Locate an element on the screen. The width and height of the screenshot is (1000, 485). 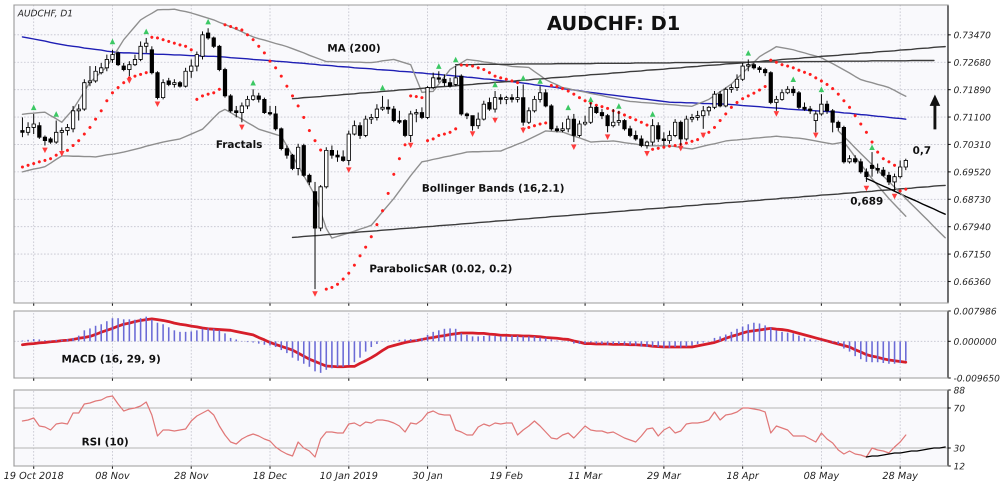
y-tick-label: 30 is located at coordinates (959, 448).